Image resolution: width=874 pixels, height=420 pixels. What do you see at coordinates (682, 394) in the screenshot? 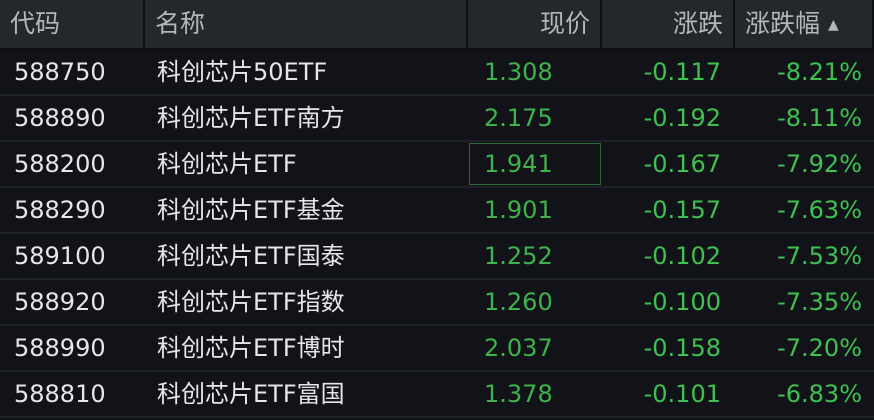
I see `change-cell: -0.101` at bounding box center [682, 394].